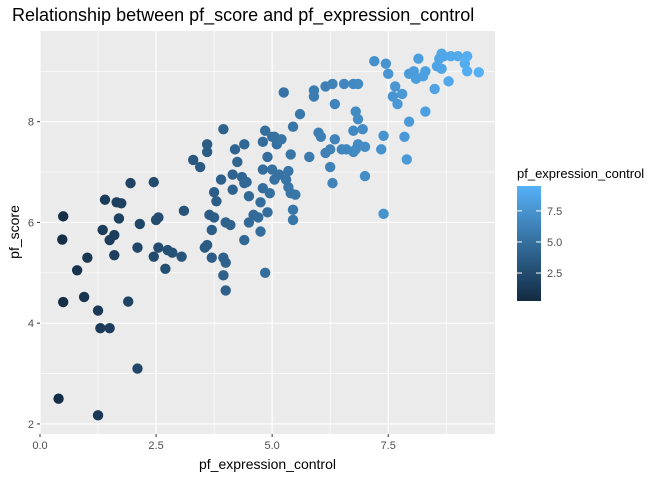  What do you see at coordinates (31, 324) in the screenshot?
I see `y-tick-label: 4` at bounding box center [31, 324].